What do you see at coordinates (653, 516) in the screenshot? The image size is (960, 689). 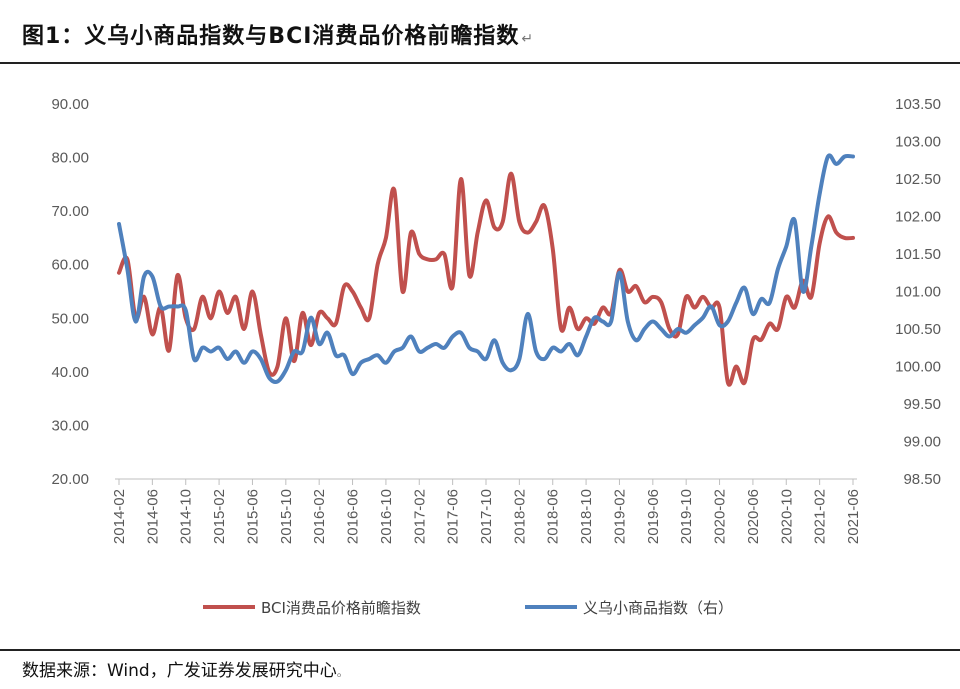 I see `x-tick-label: 2019-06` at bounding box center [653, 516].